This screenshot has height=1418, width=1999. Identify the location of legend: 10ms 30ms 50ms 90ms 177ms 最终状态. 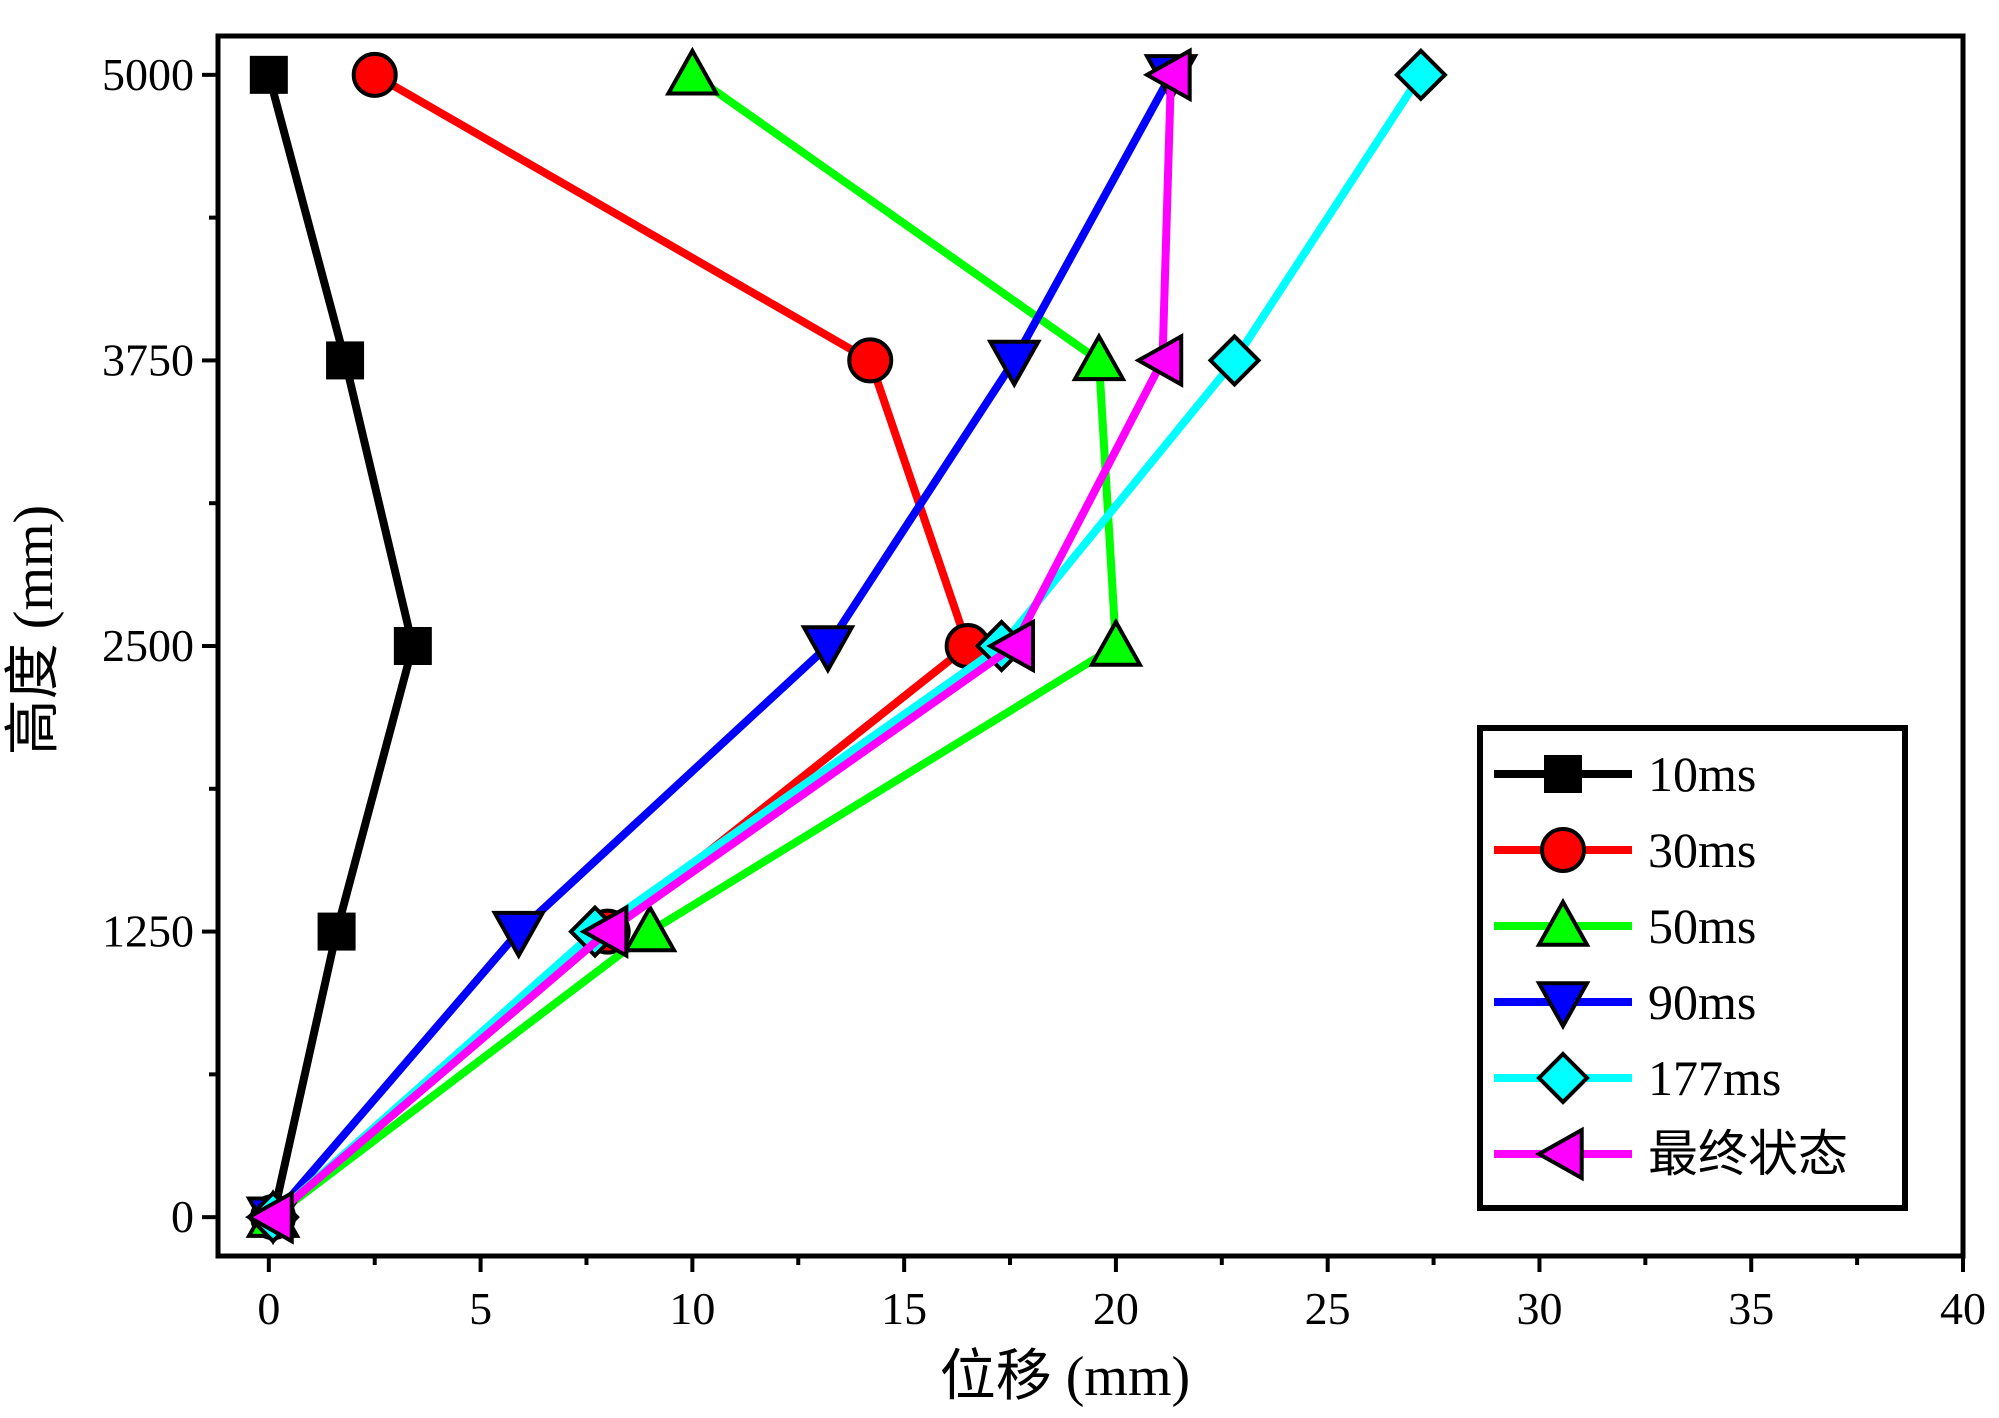
(1692, 968).